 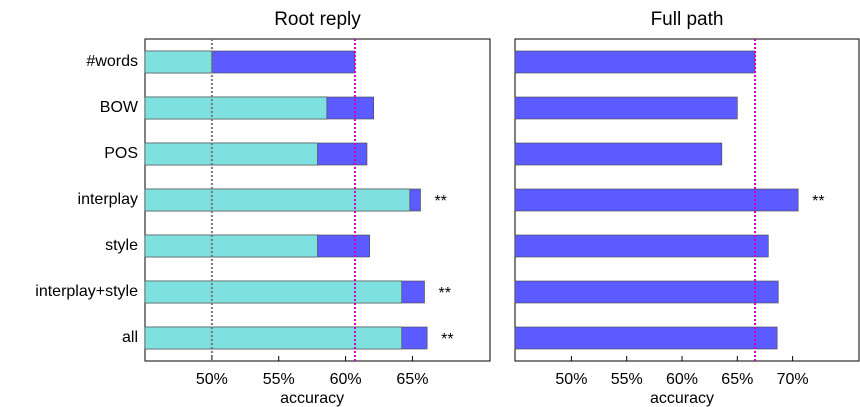 I want to click on y-tick-label: all, so click(x=130, y=337).